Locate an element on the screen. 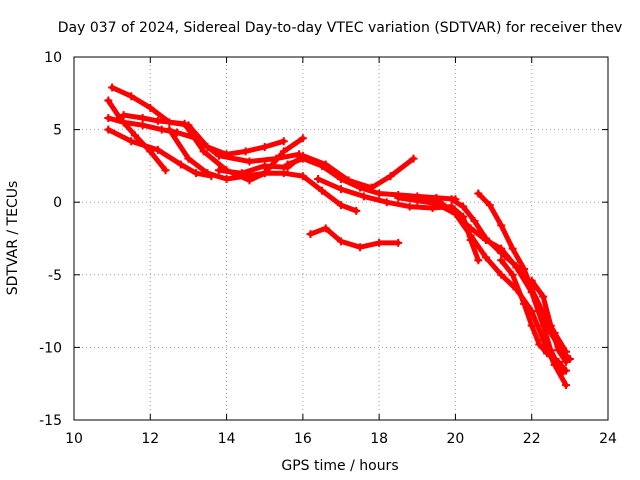 This screenshot has width=640, height=480. x-tick-label: 16 is located at coordinates (303, 439).